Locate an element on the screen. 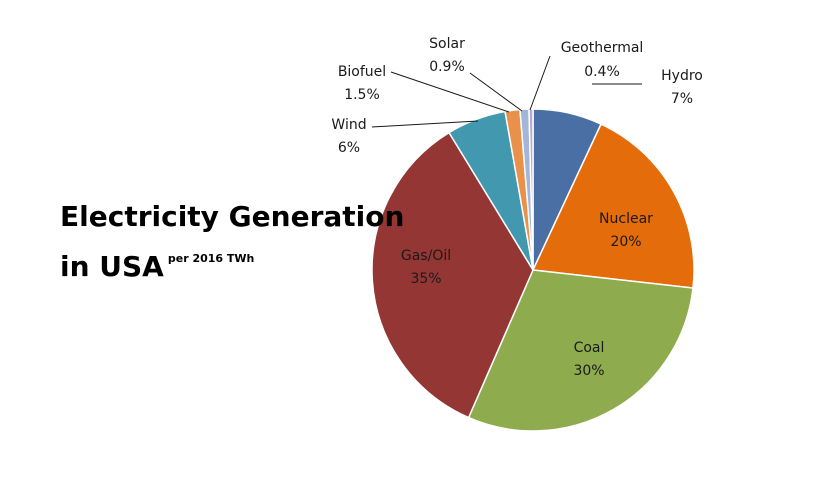 The height and width of the screenshot is (501, 826). chart-subtitle: per 2016 TWh is located at coordinates (211, 258).